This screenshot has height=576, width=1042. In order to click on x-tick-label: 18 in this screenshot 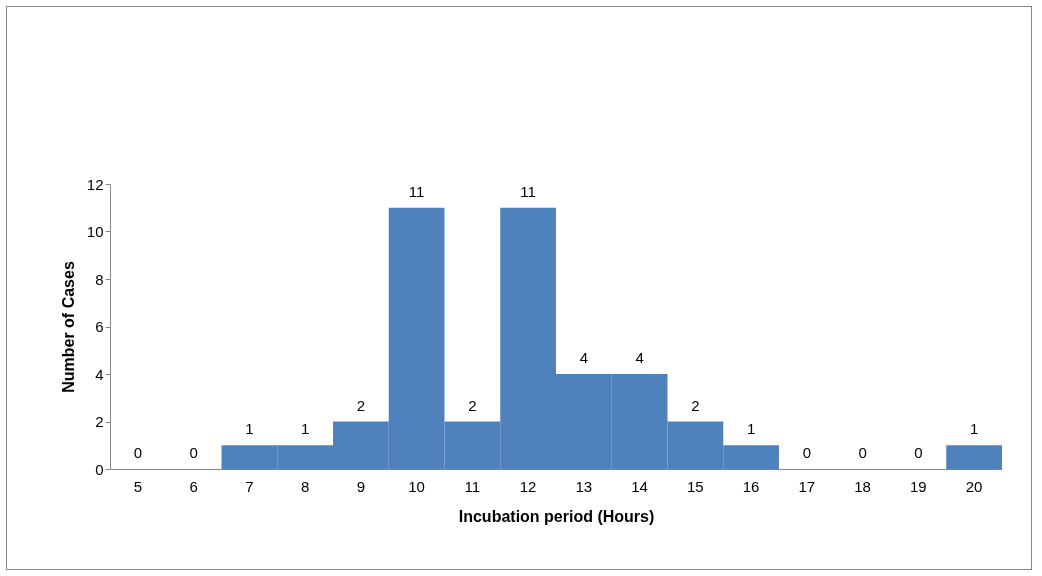, I will do `click(862, 486)`.